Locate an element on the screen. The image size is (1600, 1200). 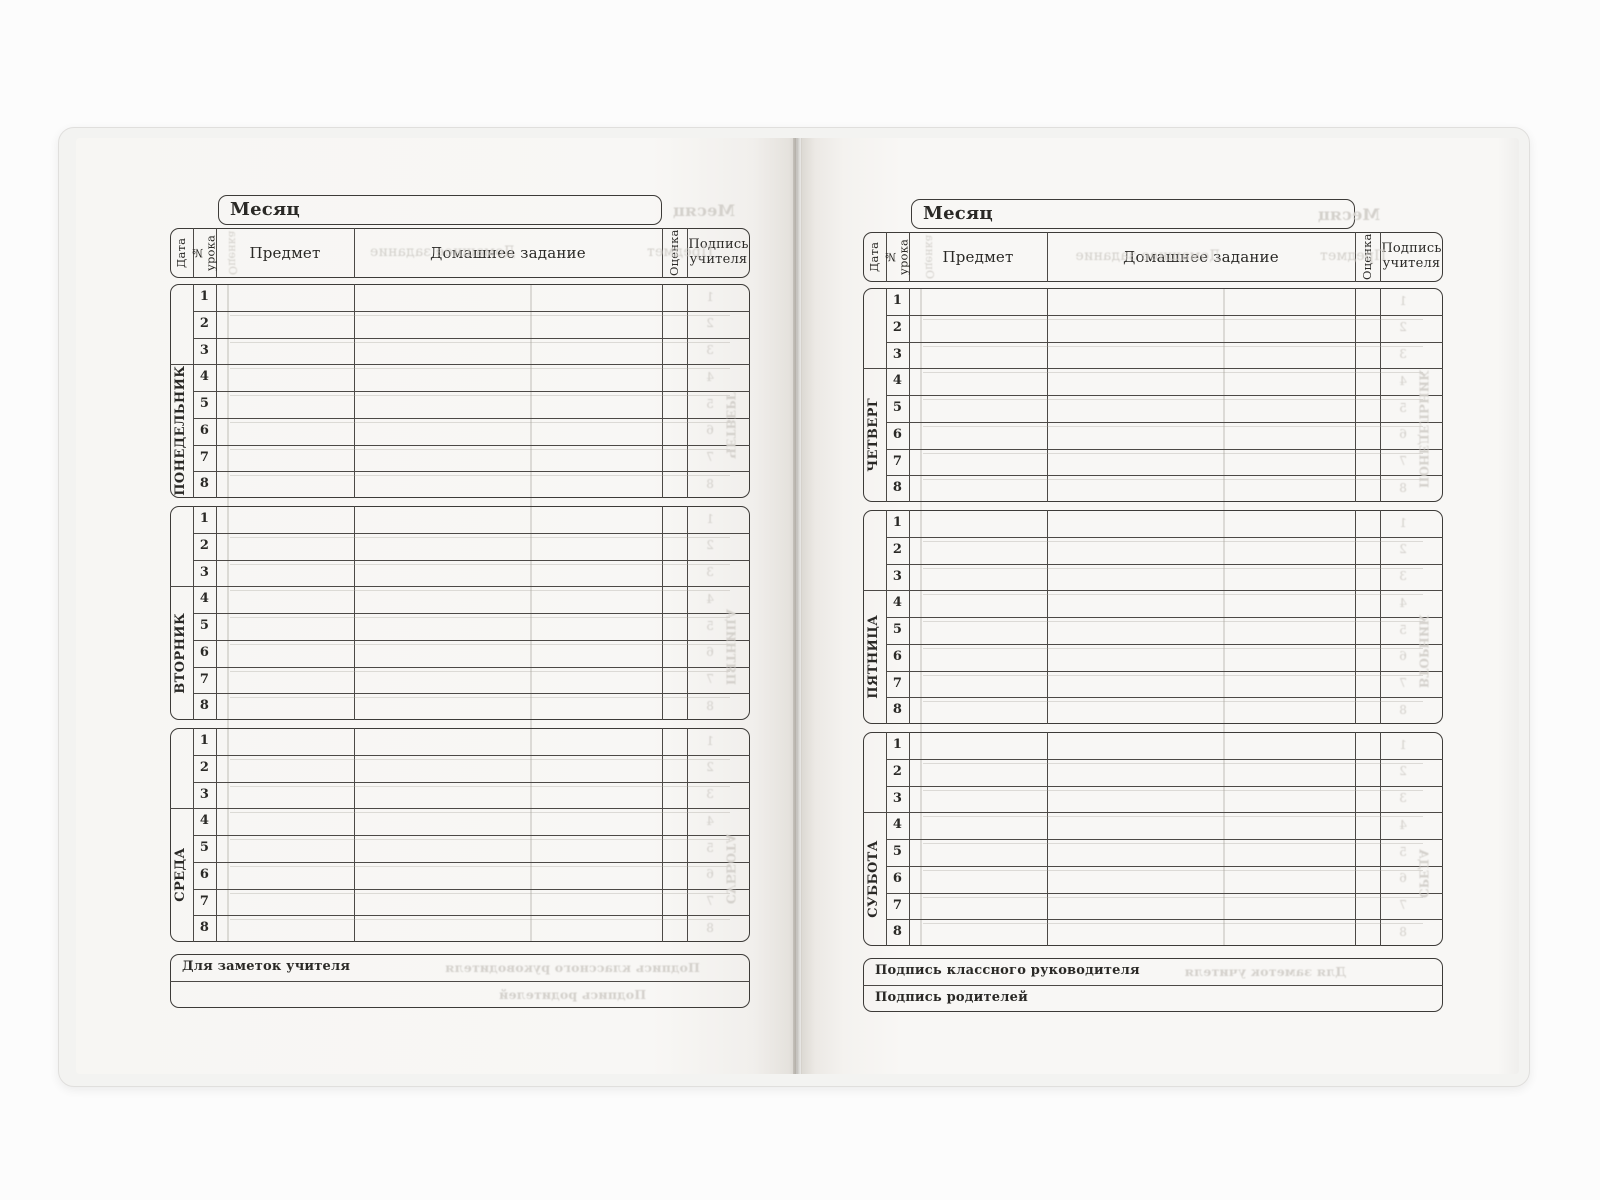
month-label: Месяц is located at coordinates (958, 213).